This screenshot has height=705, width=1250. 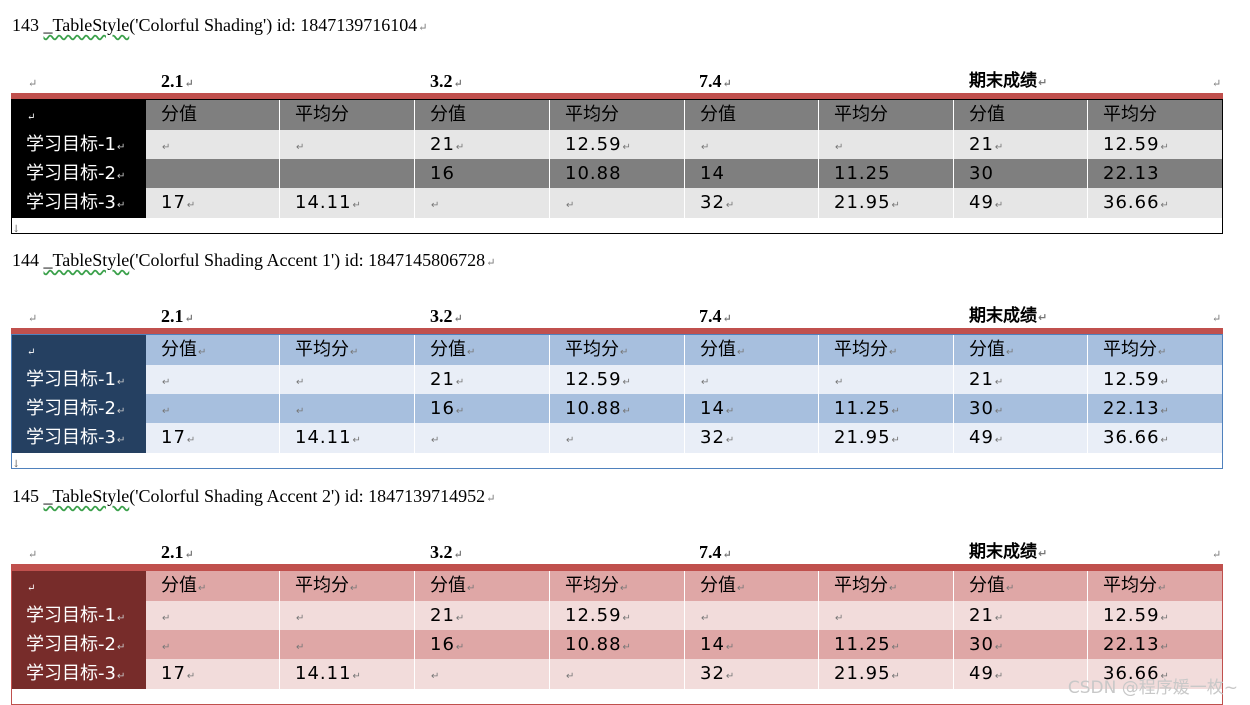 I want to click on table-row: 学习目标-2↵ 16 10.88 14 11.25 30 22.13, so click(x=617, y=173).